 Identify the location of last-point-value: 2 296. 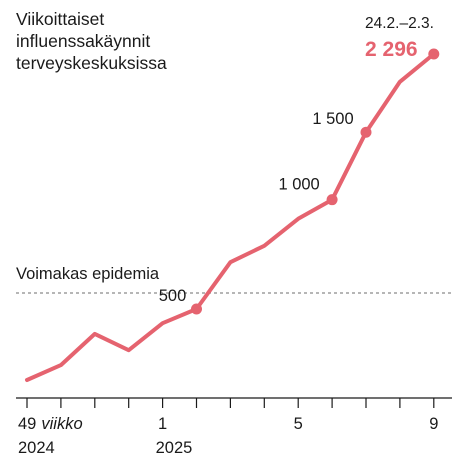
(391, 49).